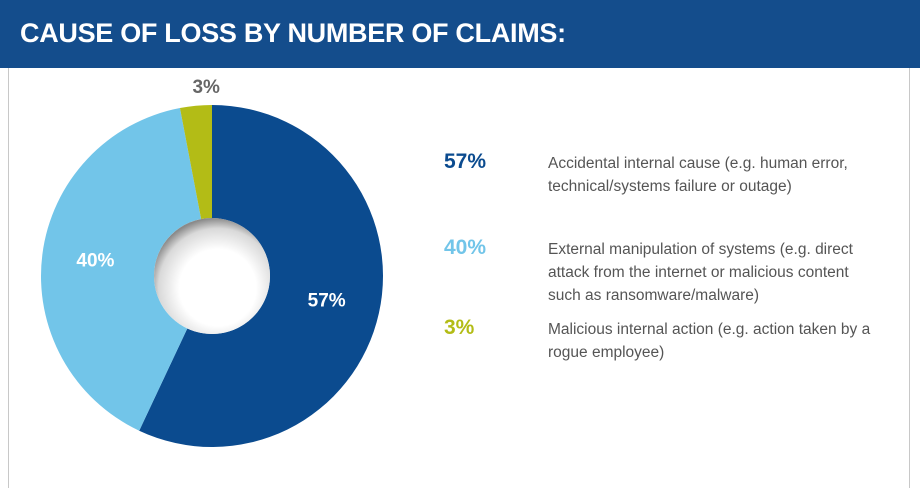 The width and height of the screenshot is (920, 488). I want to click on legend-value: 40%, so click(465, 247).